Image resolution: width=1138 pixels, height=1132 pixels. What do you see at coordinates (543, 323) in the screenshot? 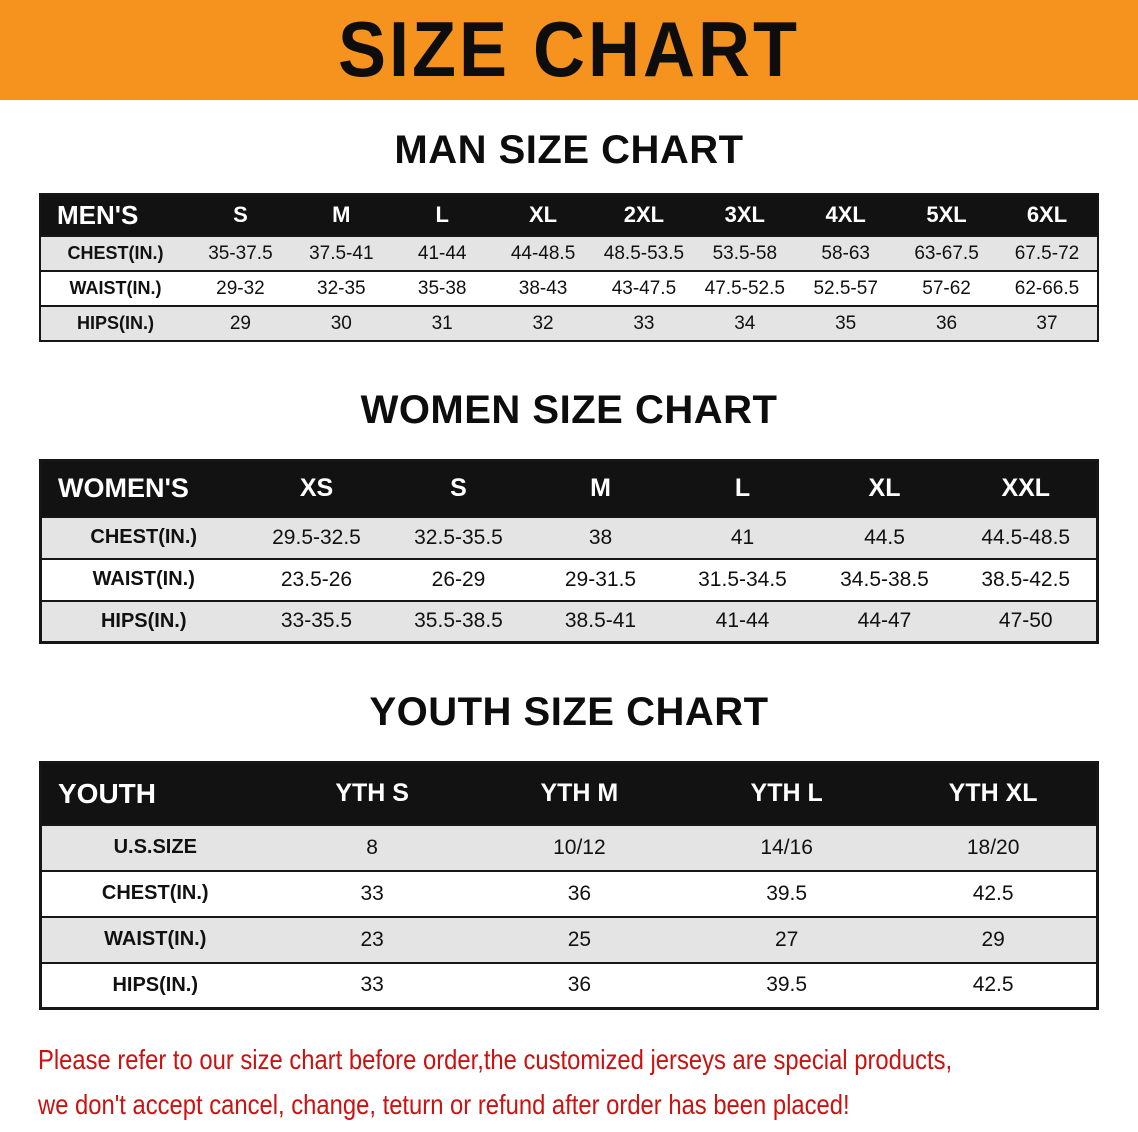
I see `size-value: 32` at bounding box center [543, 323].